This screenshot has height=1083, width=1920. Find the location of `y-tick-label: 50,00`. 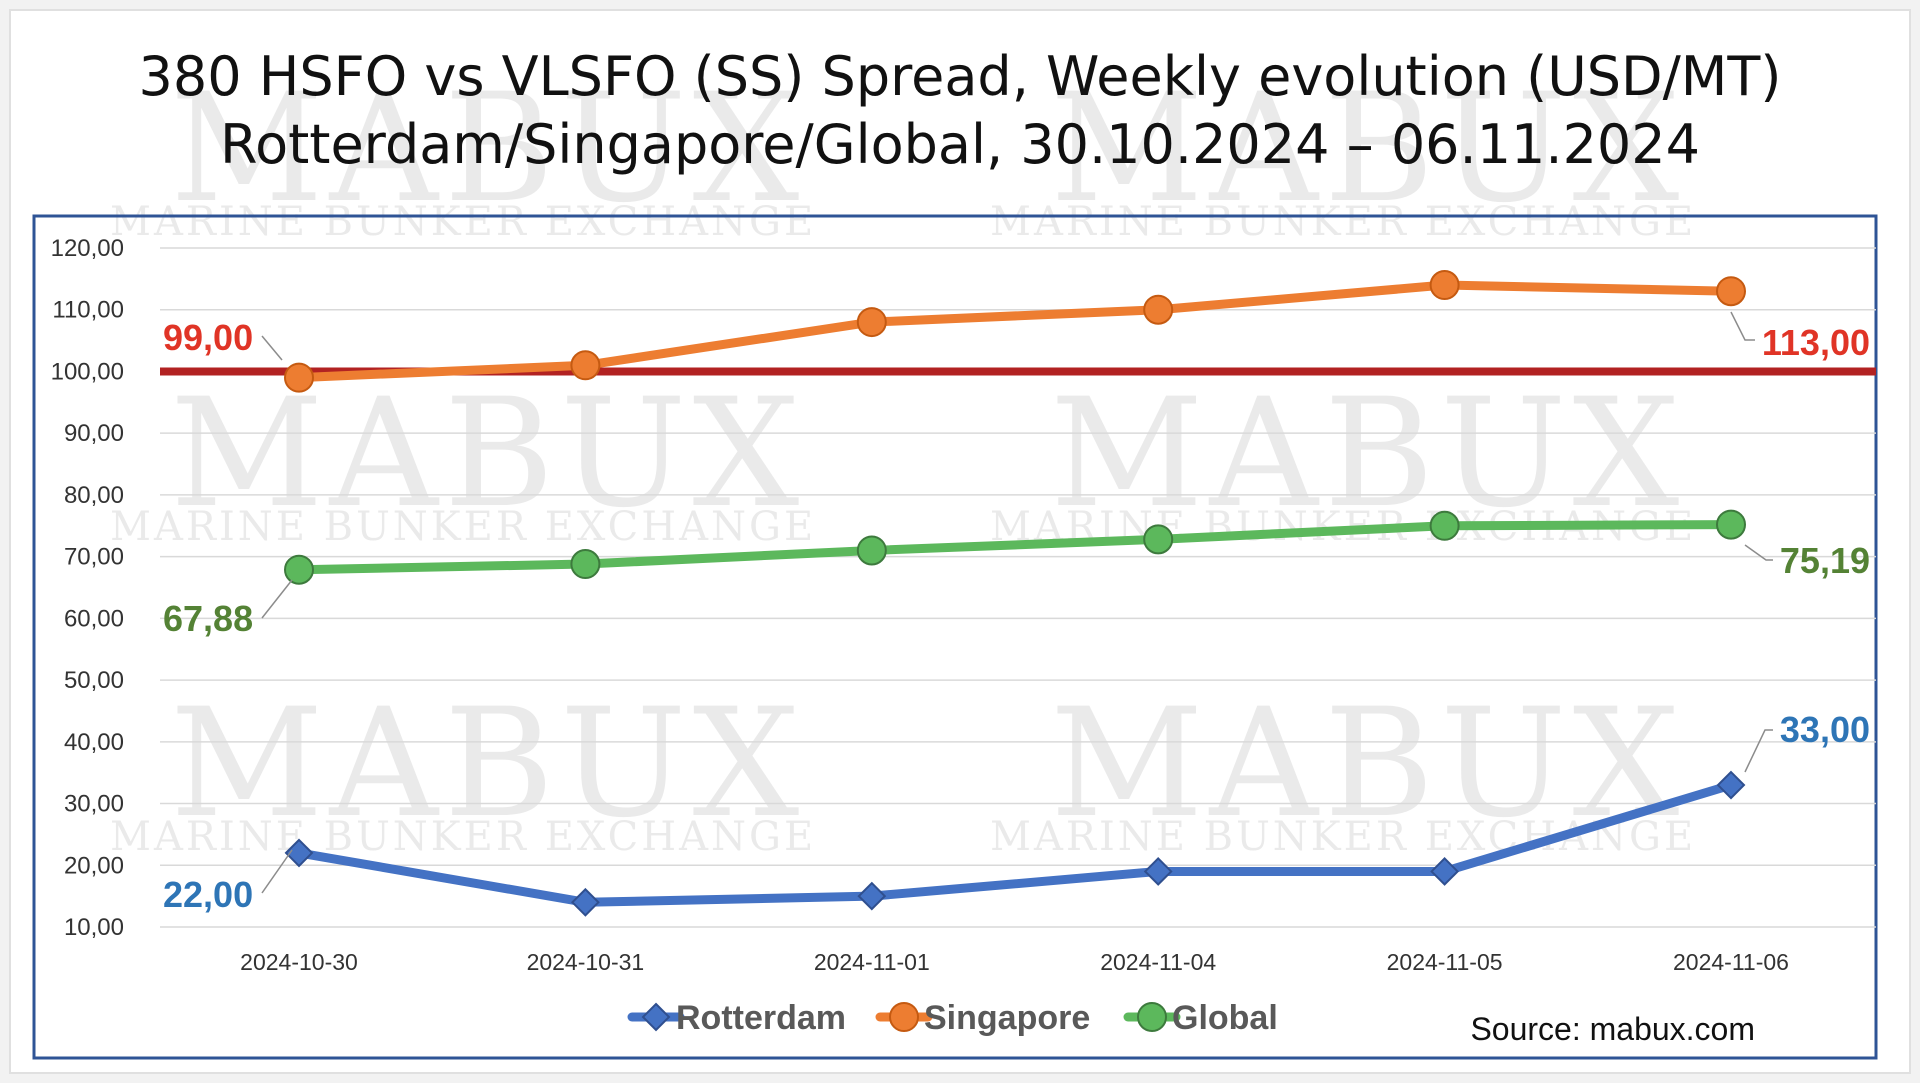

y-tick-label: 50,00 is located at coordinates (94, 680).